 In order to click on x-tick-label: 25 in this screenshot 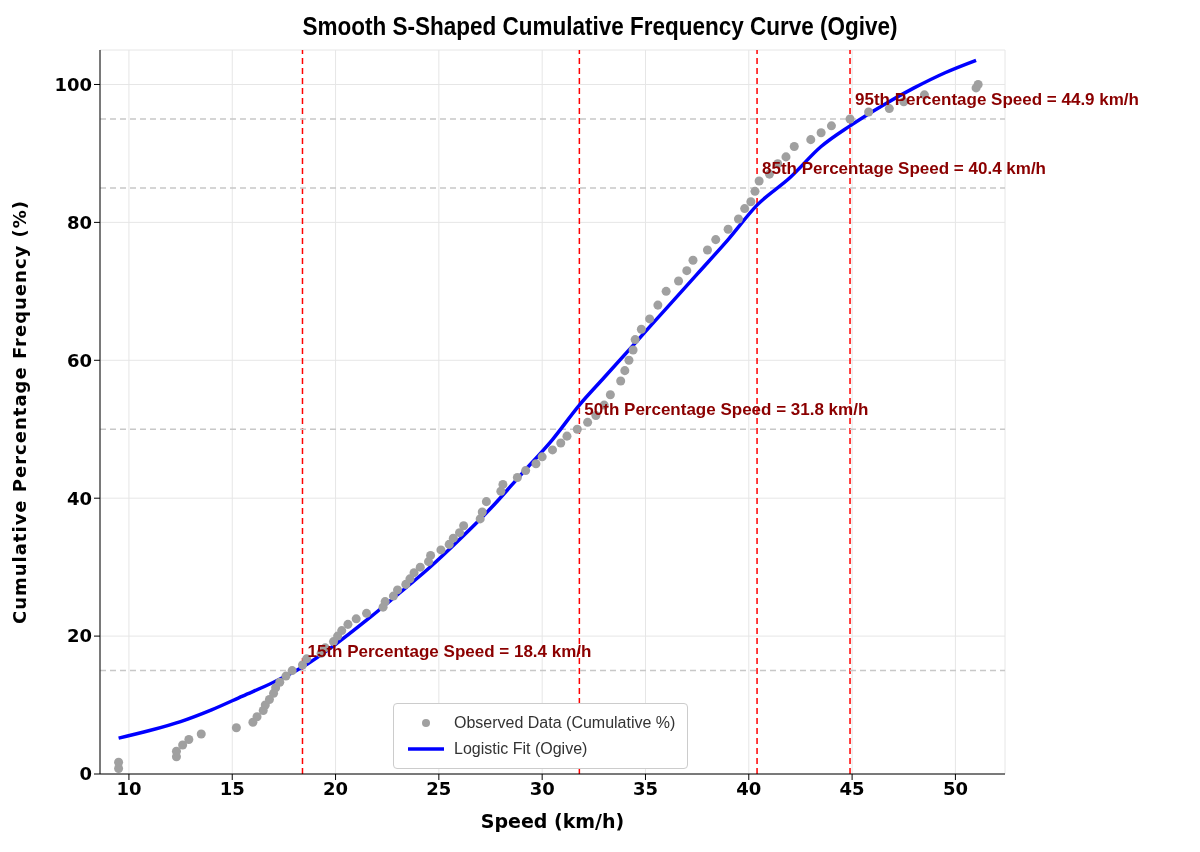, I will do `click(439, 788)`.